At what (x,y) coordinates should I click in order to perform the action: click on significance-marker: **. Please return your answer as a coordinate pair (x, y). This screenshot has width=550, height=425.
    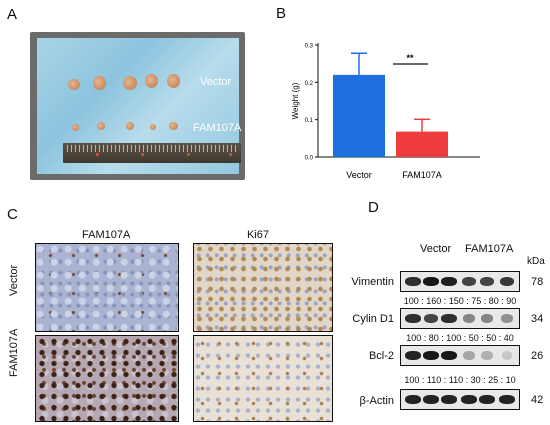
    Looking at the image, I should click on (410, 58).